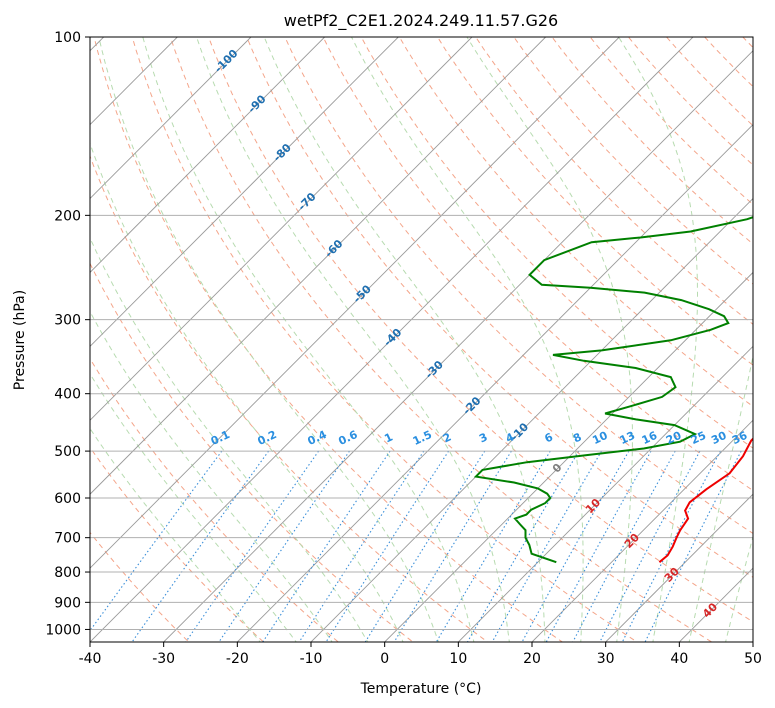 The width and height of the screenshot is (775, 708). I want to click on y-tick-label: 1000, so click(63, 630).